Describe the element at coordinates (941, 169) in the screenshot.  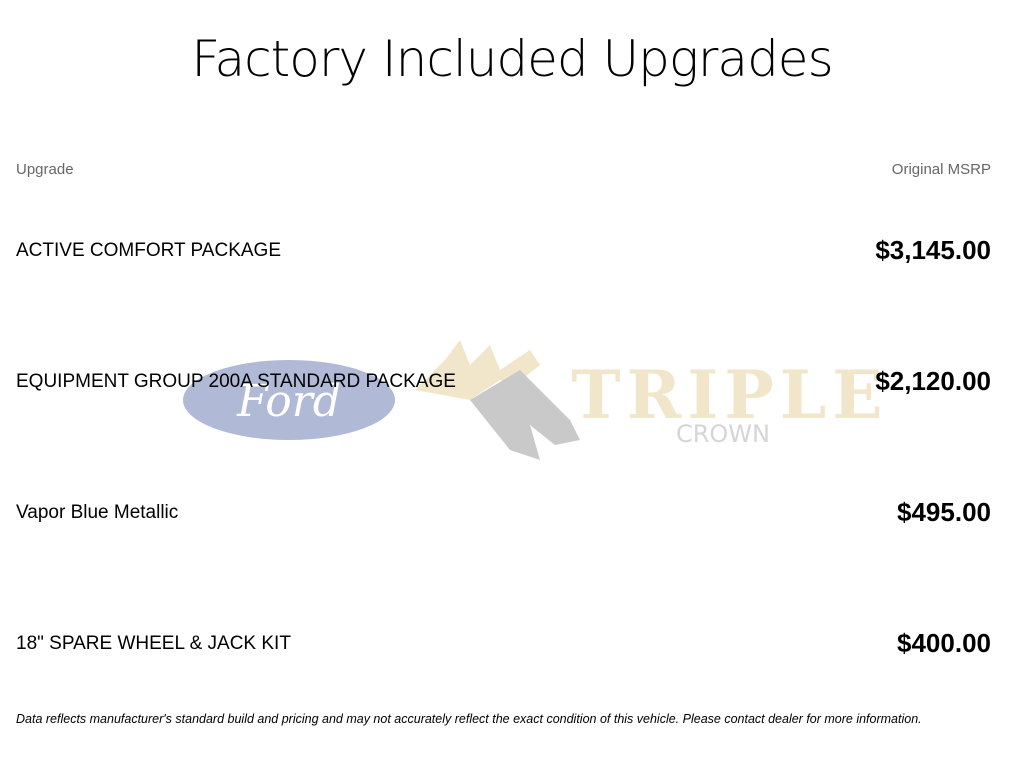
I see `msrp-column-header: Original MSRP` at that location.